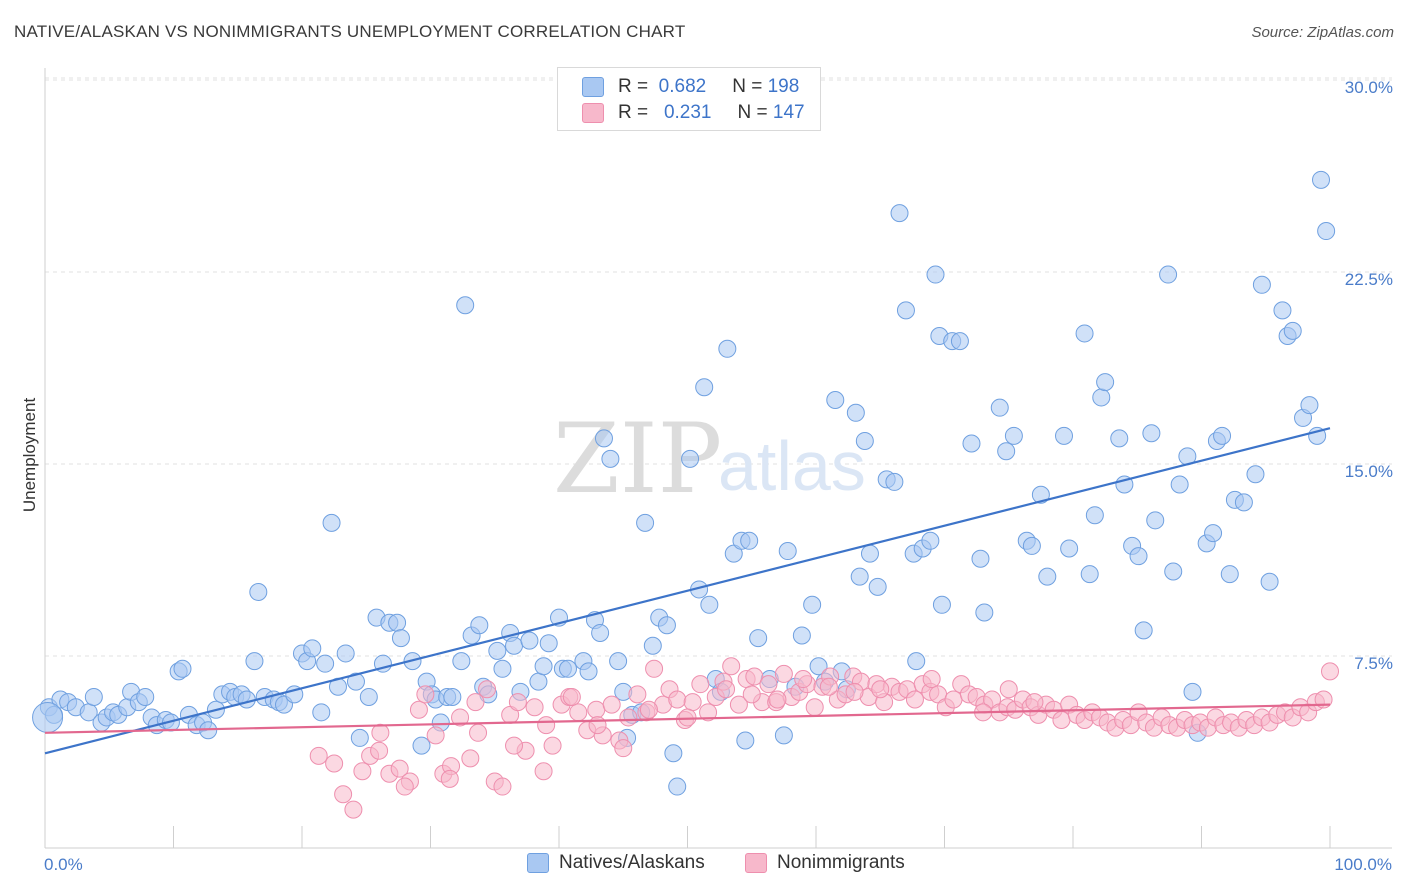 This screenshot has width=1406, height=892. What do you see at coordinates (1373, 663) in the screenshot?
I see `y-tick-label: 7.5%` at bounding box center [1373, 663].